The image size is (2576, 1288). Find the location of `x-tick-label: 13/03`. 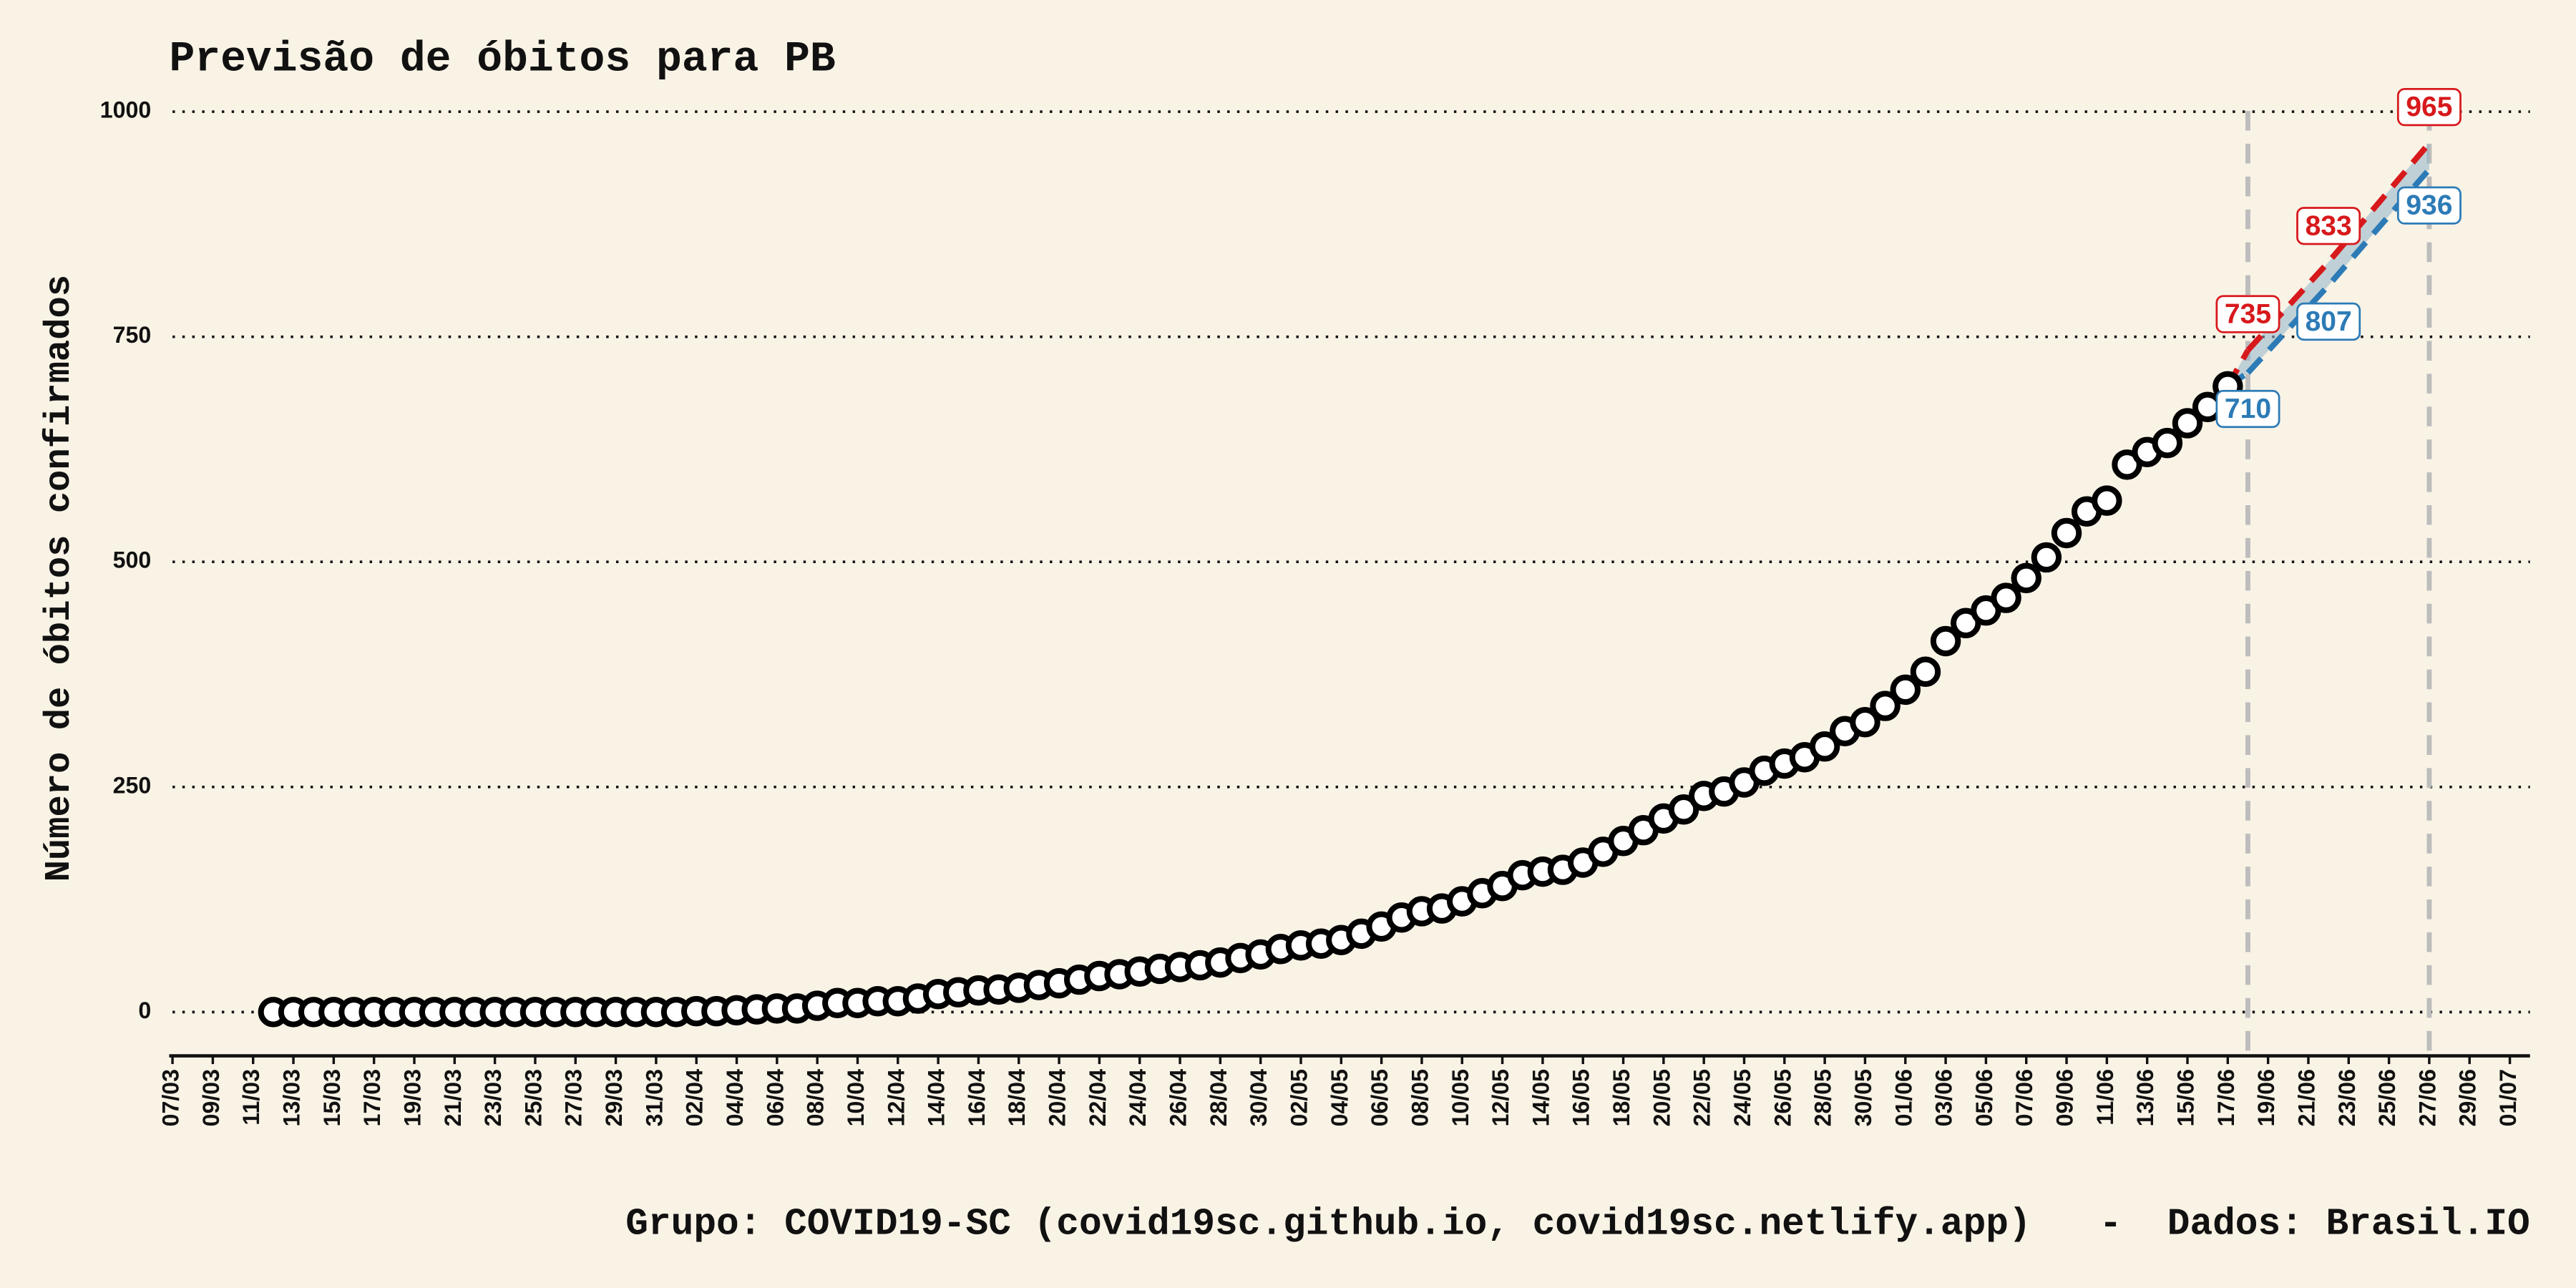

x-tick-label: 13/03 is located at coordinates (292, 1097).